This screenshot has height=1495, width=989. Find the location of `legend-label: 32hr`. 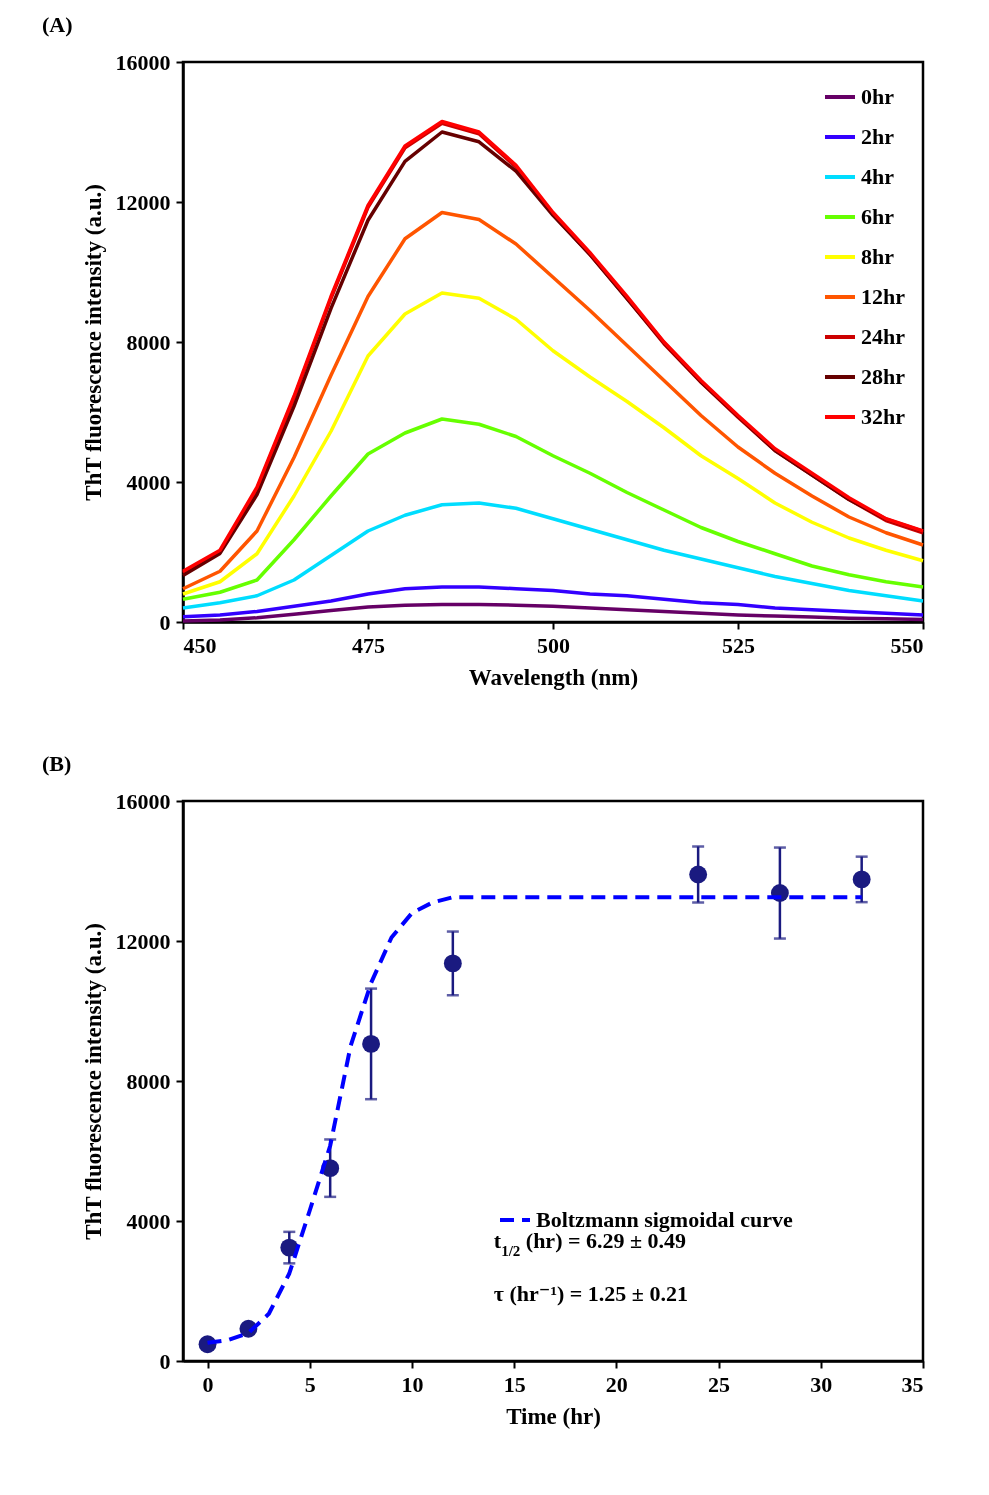

legend-label: 32hr is located at coordinates (883, 416).